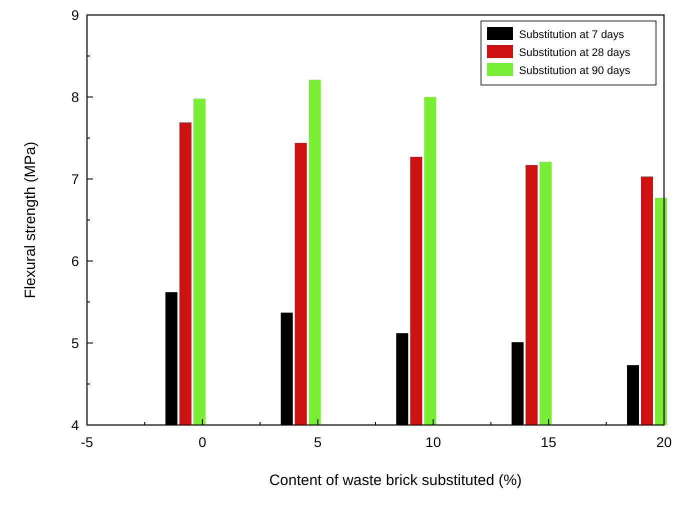  Describe the element at coordinates (75, 424) in the screenshot. I see `y-tick-label: 4` at that location.